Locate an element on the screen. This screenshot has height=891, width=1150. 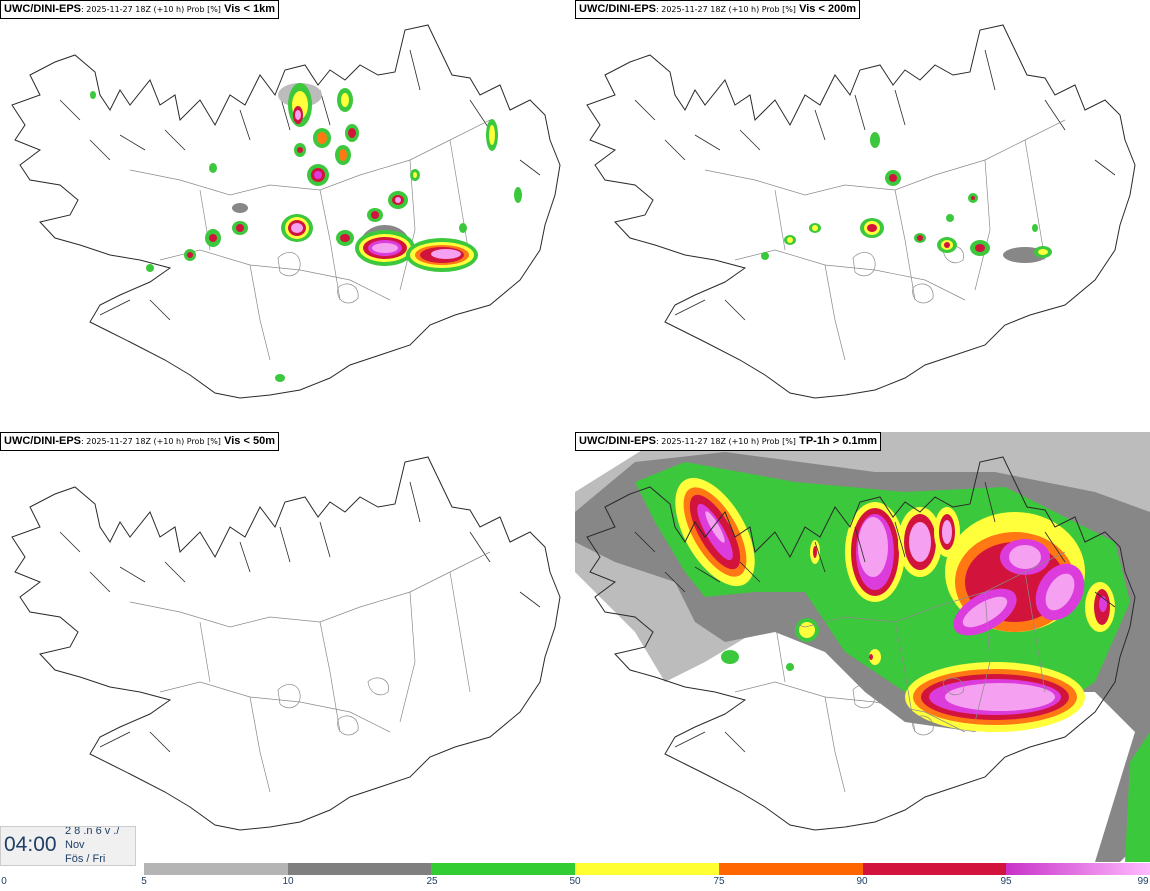
valid-time-box: 04:00 2 8 .n 6 v ./ Nov Fös / Fri is located at coordinates (68, 846).